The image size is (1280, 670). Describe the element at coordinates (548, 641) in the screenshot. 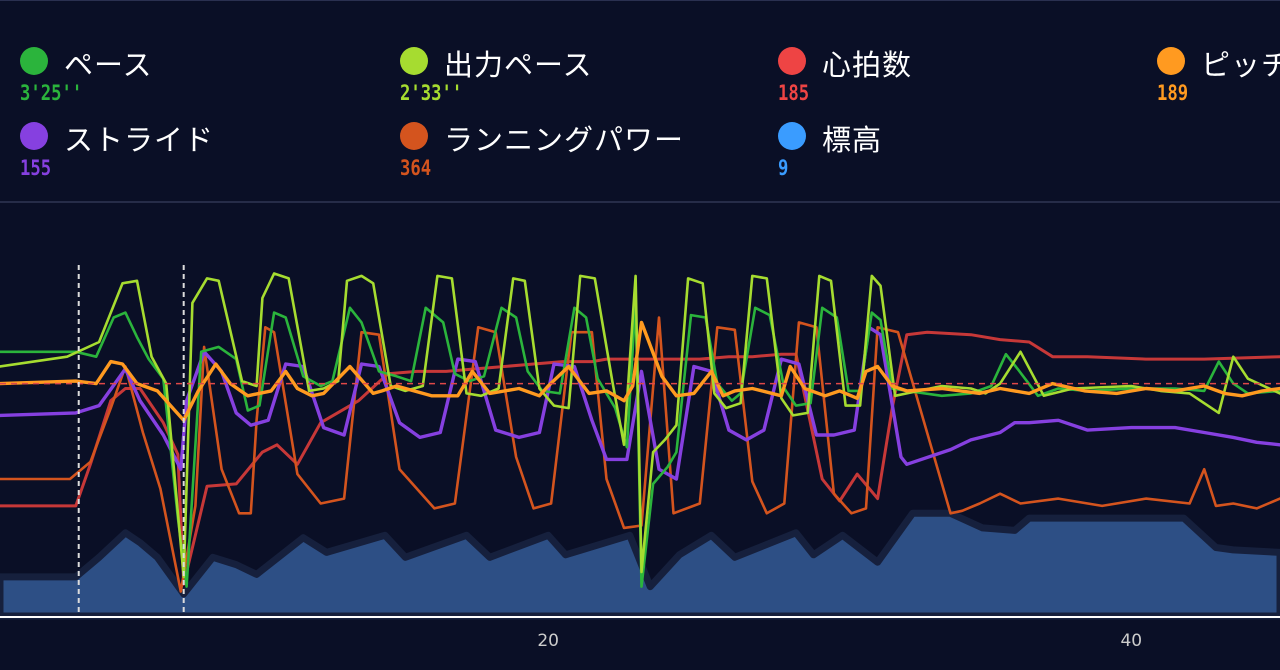

I see `x-tick-label: 20` at that location.